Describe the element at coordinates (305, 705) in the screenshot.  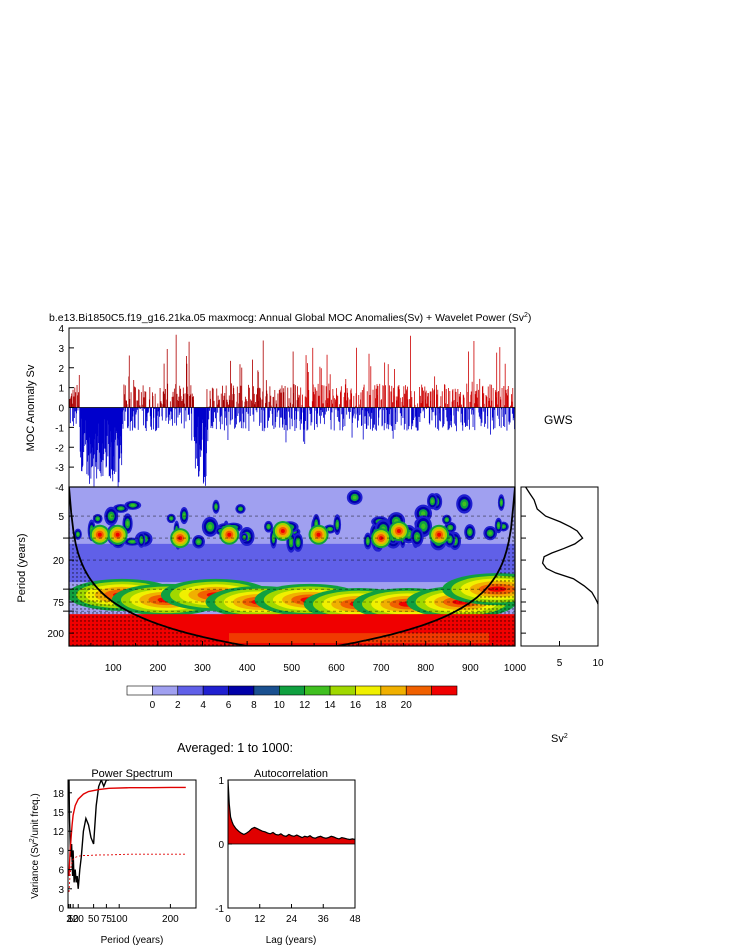
I see `colorbar-label: 12` at that location.